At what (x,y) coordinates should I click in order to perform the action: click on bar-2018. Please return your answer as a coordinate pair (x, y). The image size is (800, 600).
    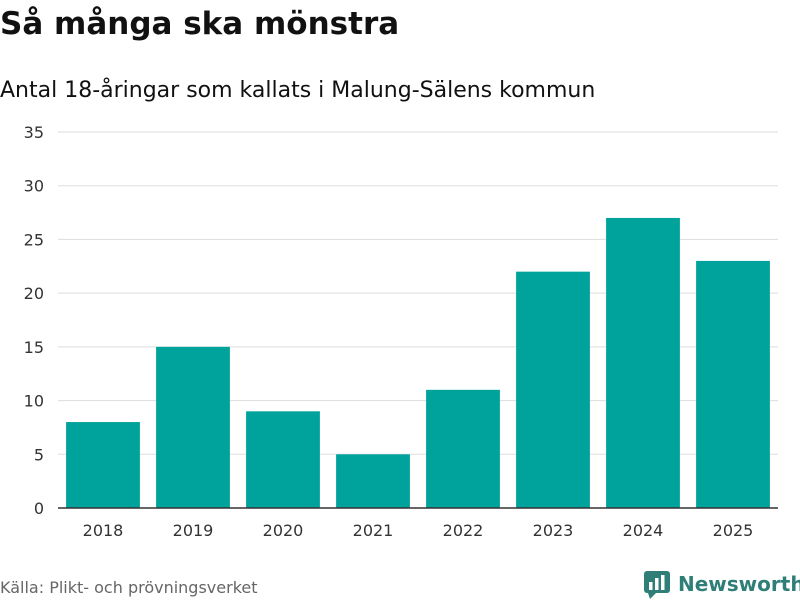
    Looking at the image, I should click on (103, 465).